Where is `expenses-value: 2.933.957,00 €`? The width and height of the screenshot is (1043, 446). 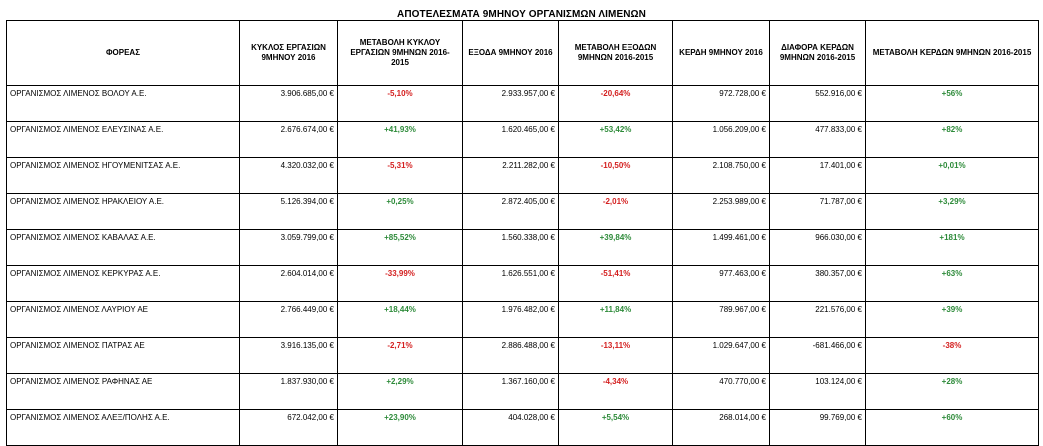
expenses-value: 2.933.957,00 € is located at coordinates (510, 103).